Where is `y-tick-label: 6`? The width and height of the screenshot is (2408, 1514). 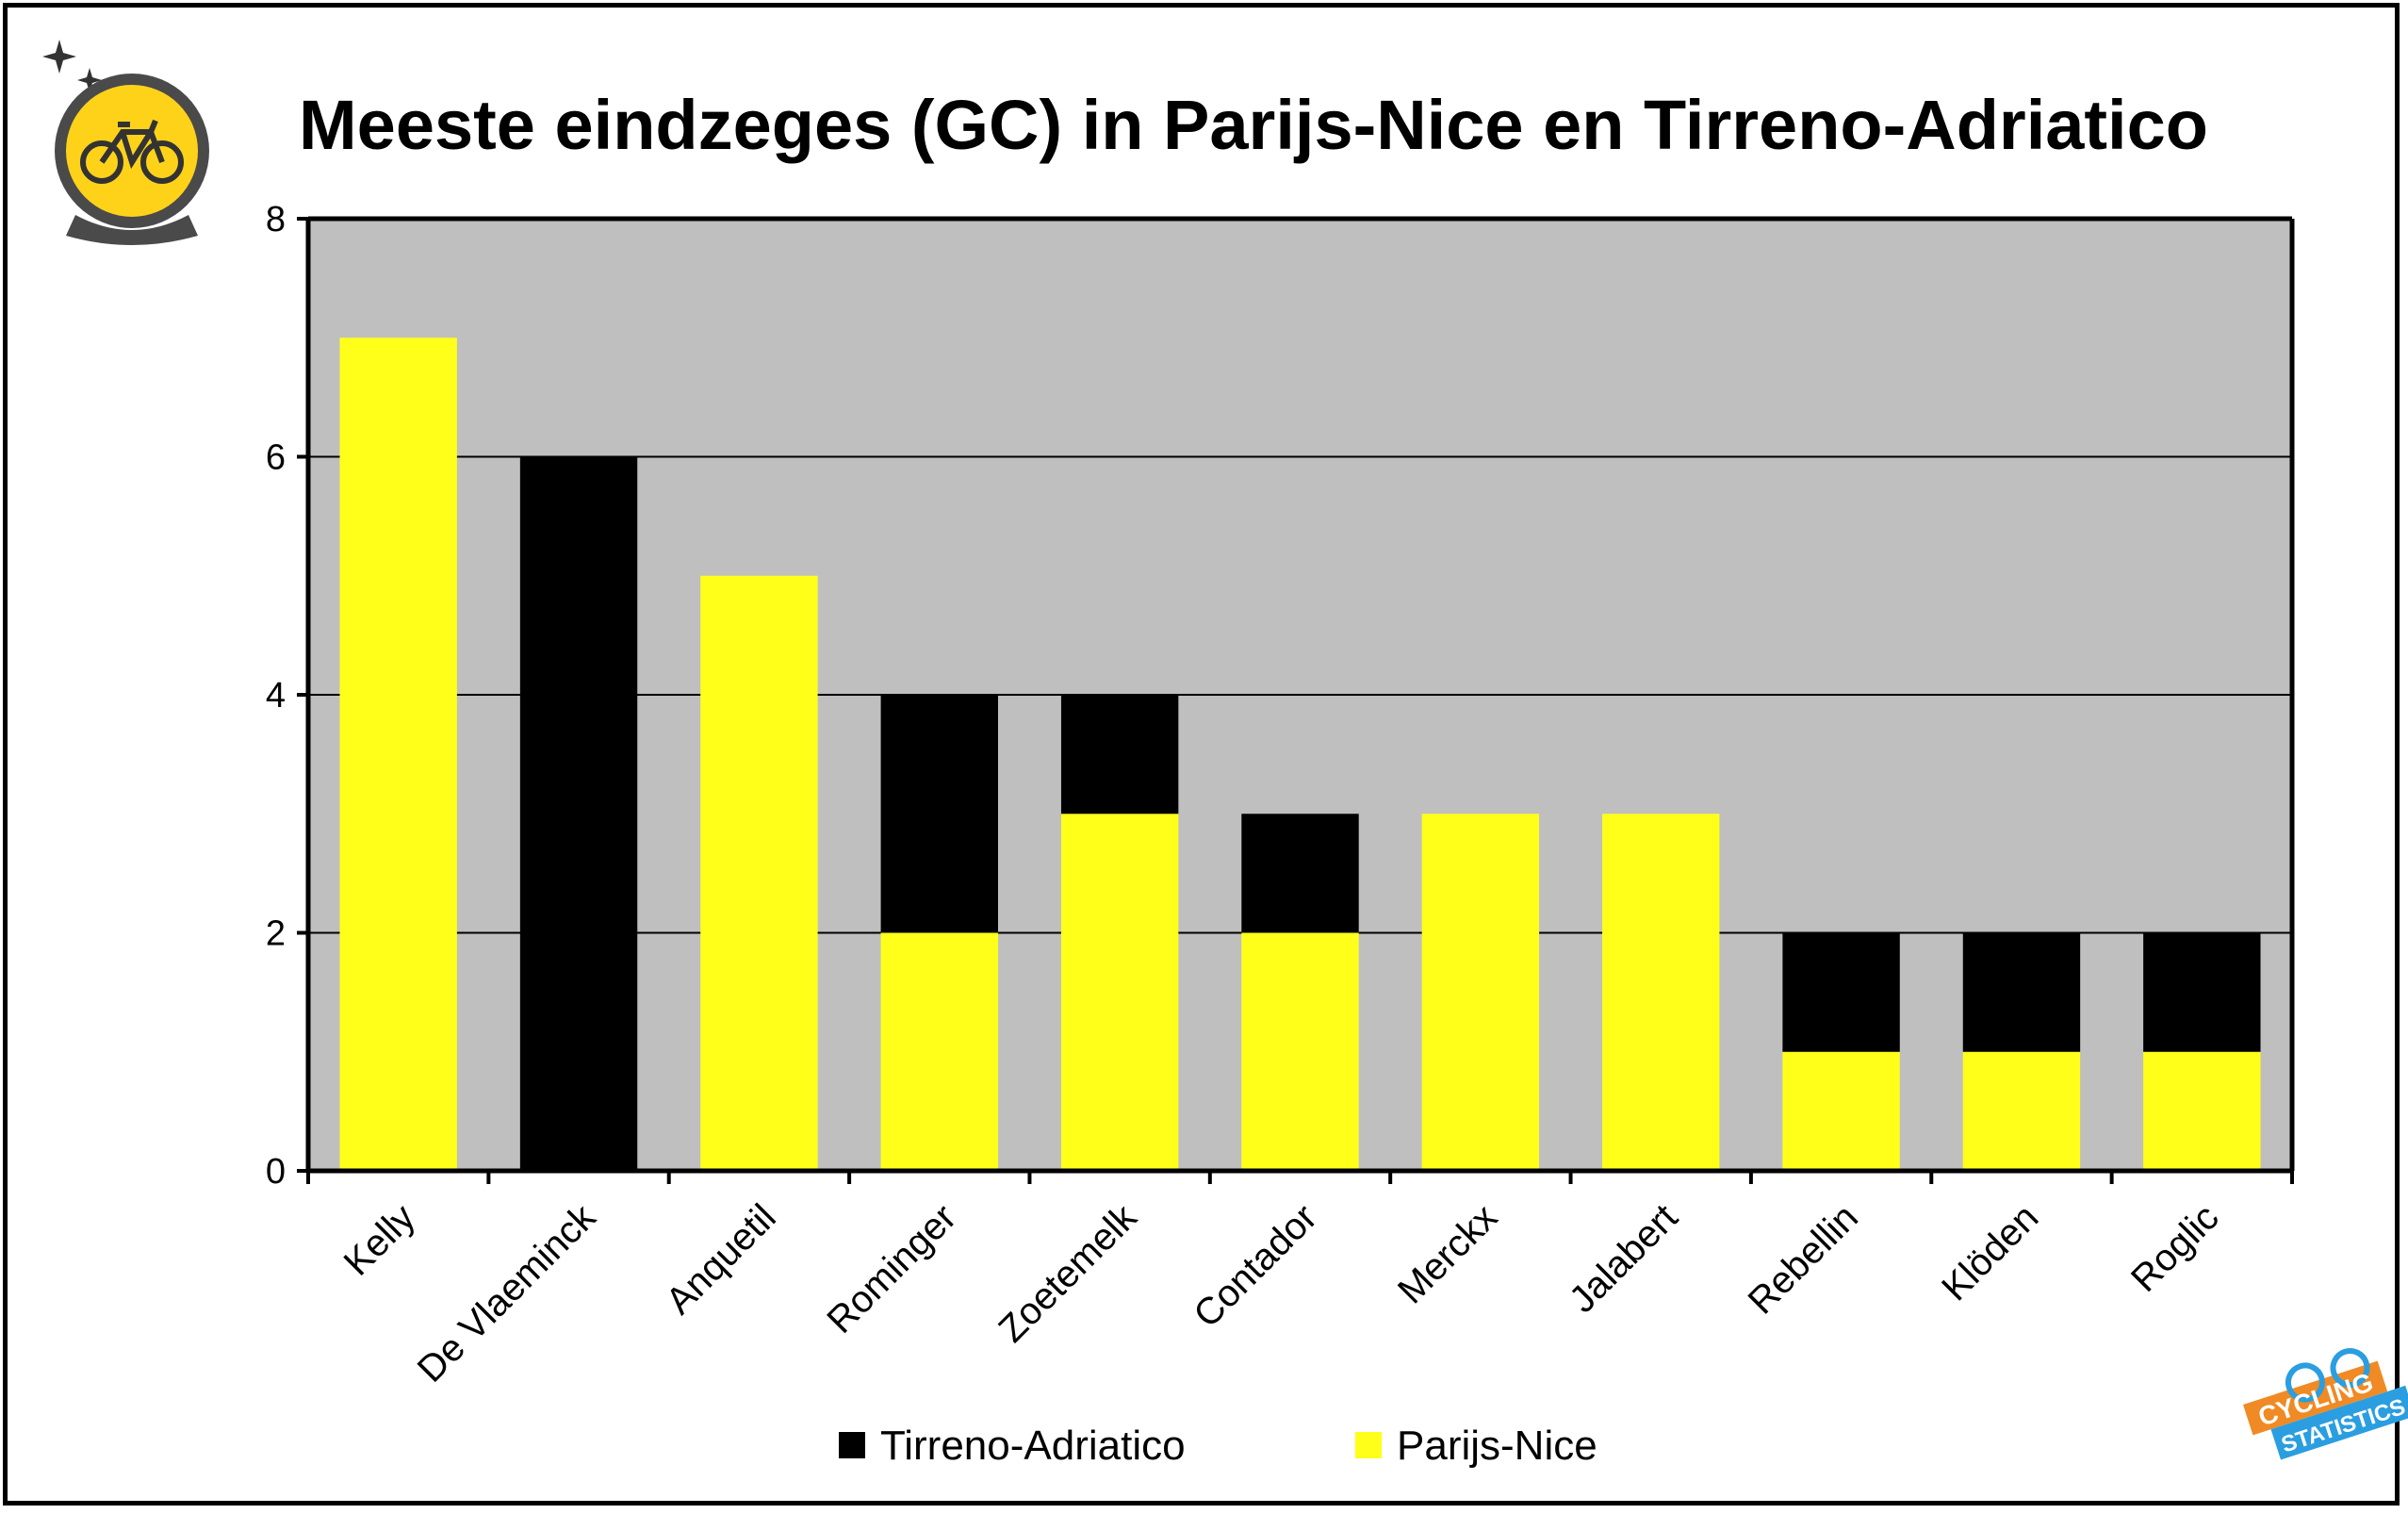 y-tick-label: 6 is located at coordinates (276, 458).